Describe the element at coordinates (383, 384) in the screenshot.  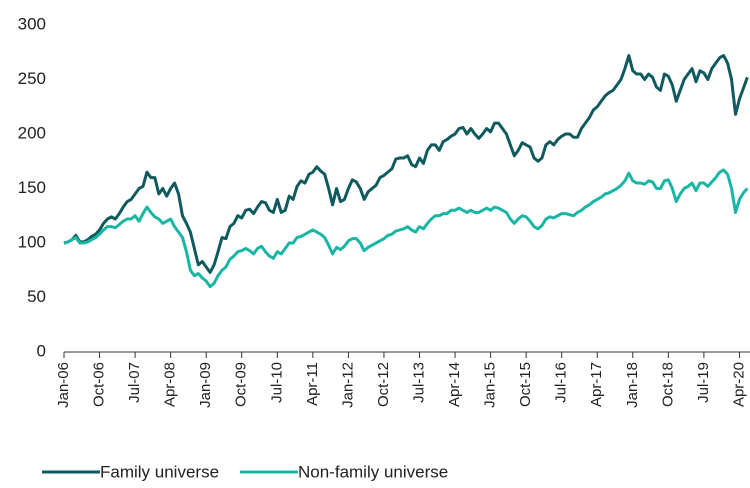
I see `x-tick-label: Oct-12` at that location.